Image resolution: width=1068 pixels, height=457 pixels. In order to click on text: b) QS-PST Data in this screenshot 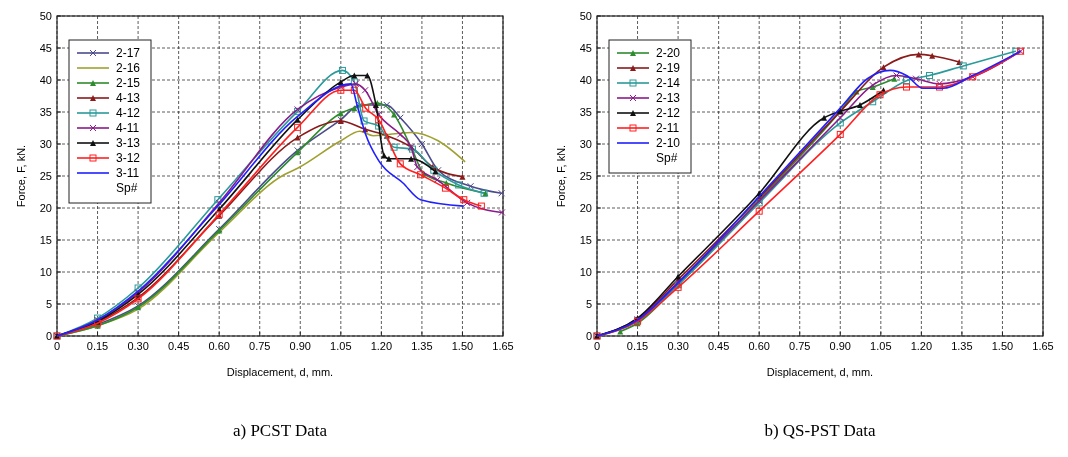, I will do `click(820, 430)`.